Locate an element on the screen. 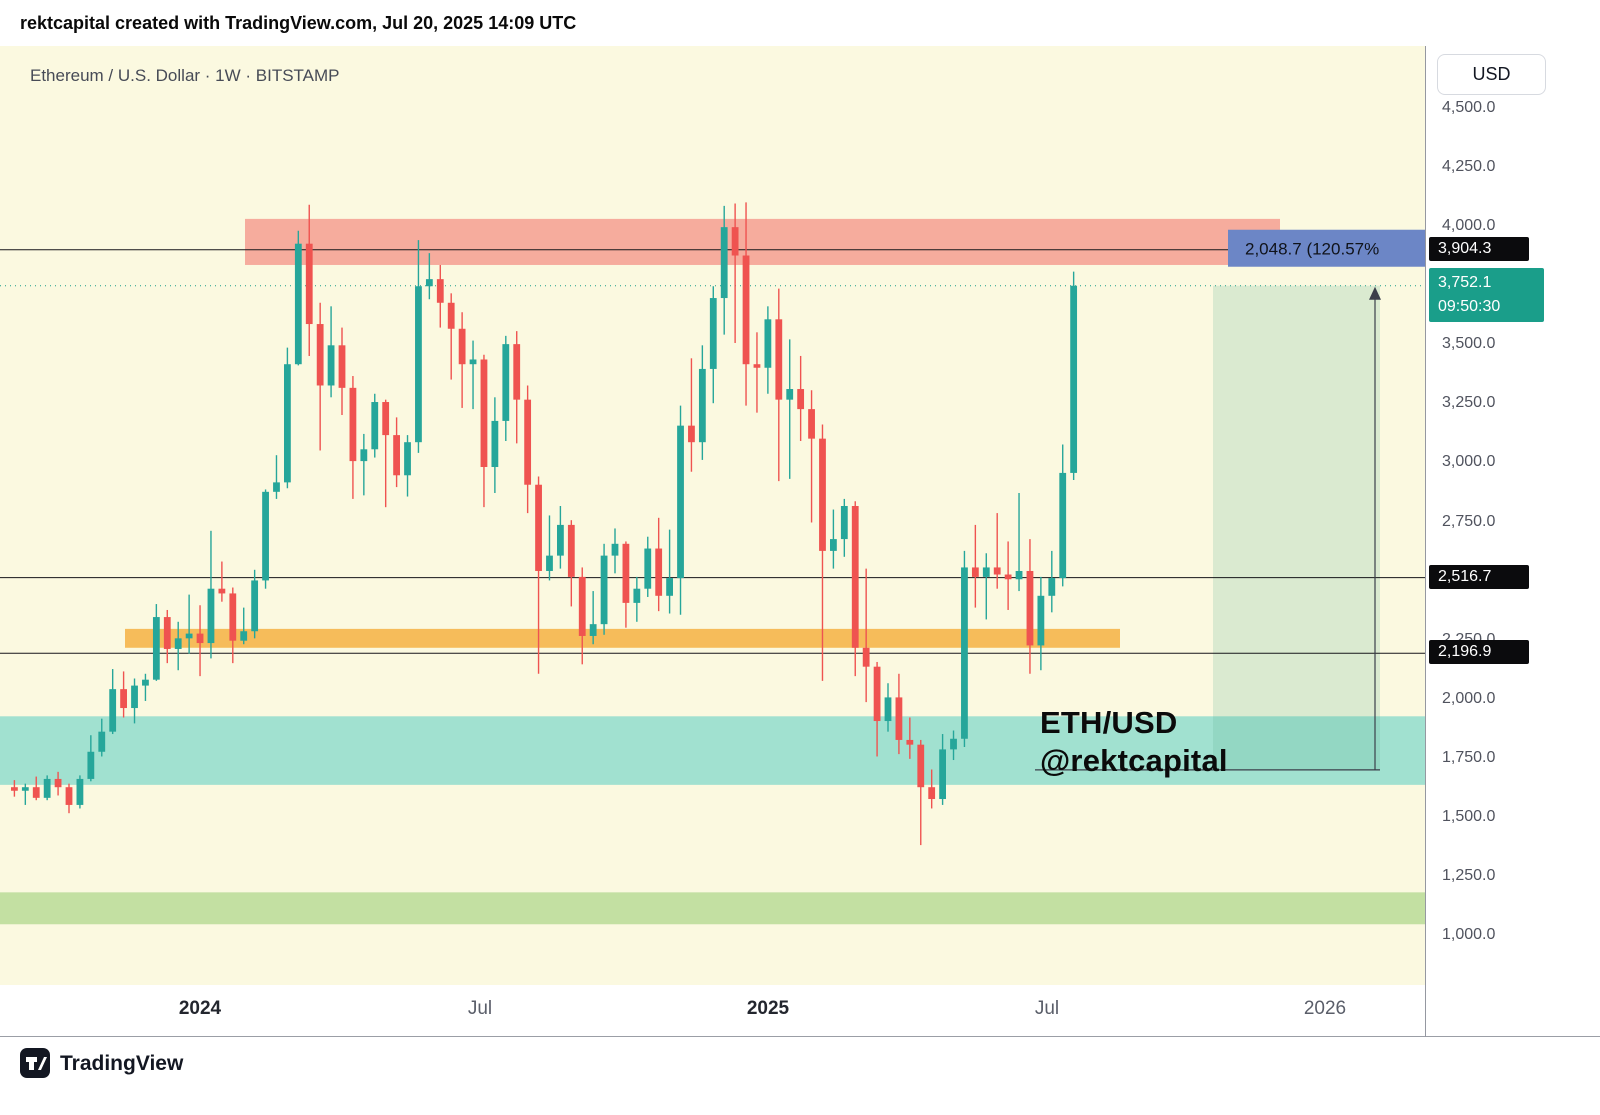 The image size is (1600, 1115). tradingview-logo is located at coordinates (35, 1063).